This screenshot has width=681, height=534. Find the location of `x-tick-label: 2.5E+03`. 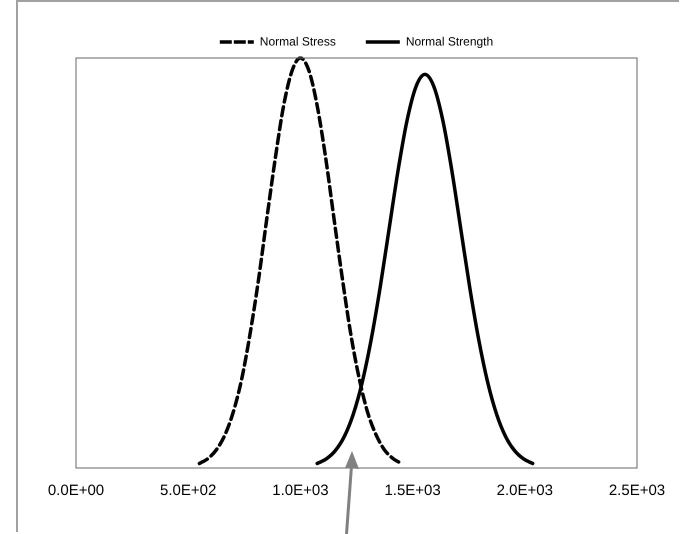

x-tick-label: 2.5E+03 is located at coordinates (637, 491).